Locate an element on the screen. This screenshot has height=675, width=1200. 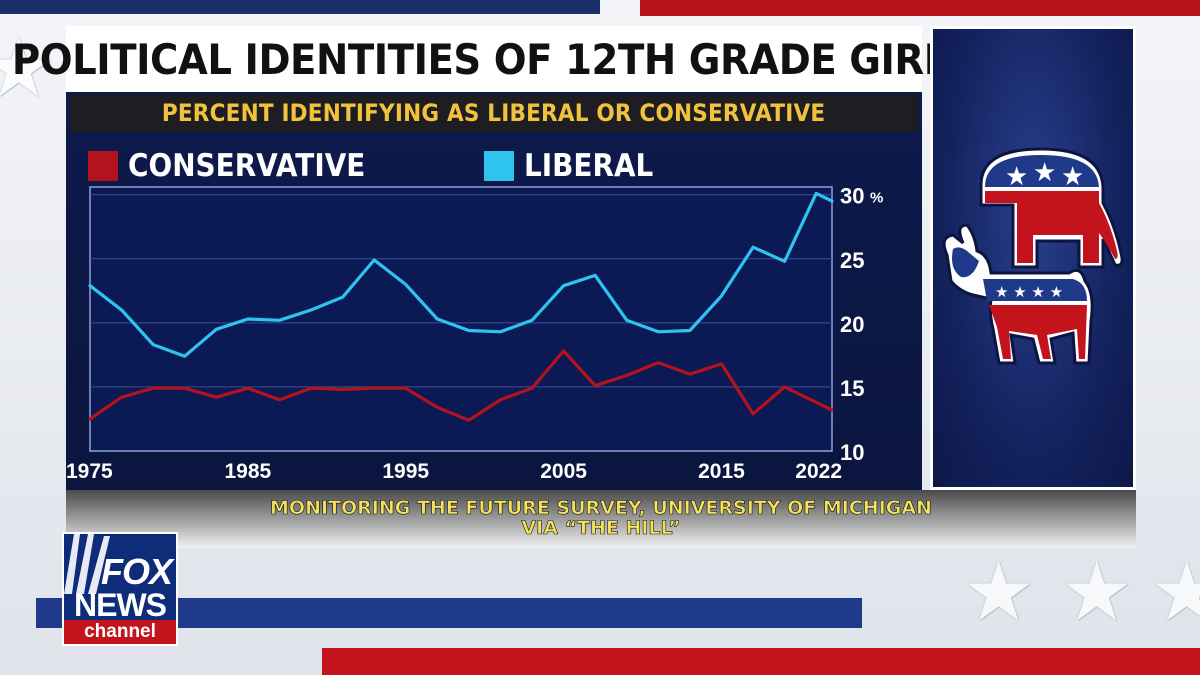
y-unit-label: % is located at coordinates (876, 198).